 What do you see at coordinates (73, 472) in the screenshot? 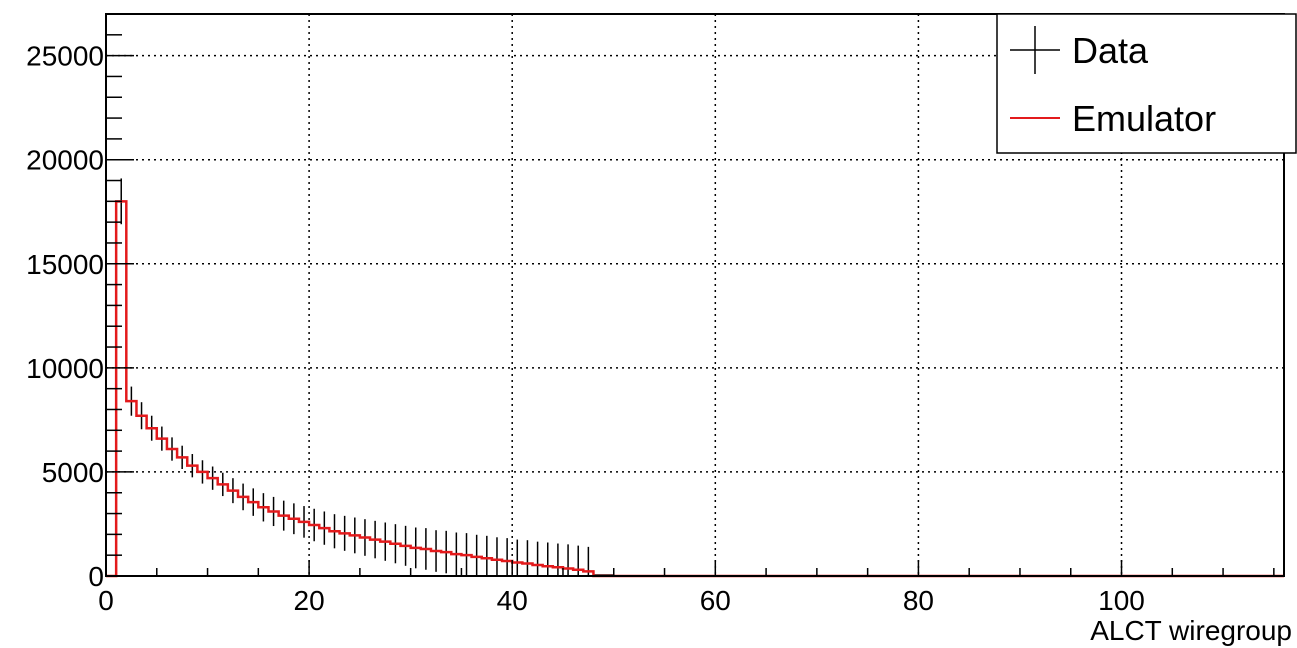
I see `y-tick-label: 5000` at bounding box center [73, 472].